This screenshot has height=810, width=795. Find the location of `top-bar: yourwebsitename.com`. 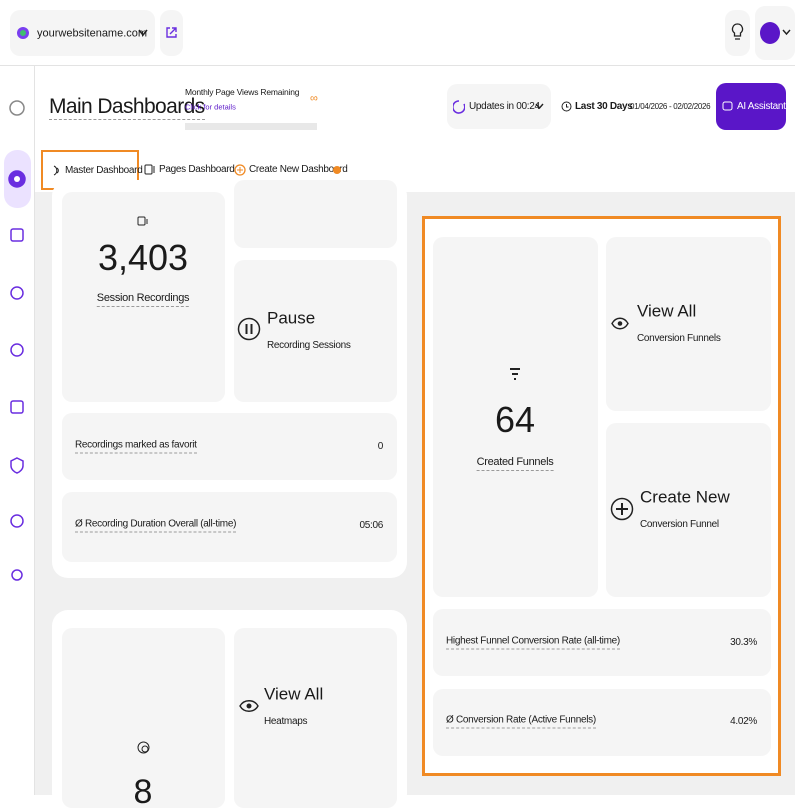

top-bar: yourwebsitename.com is located at coordinates (397, 33).